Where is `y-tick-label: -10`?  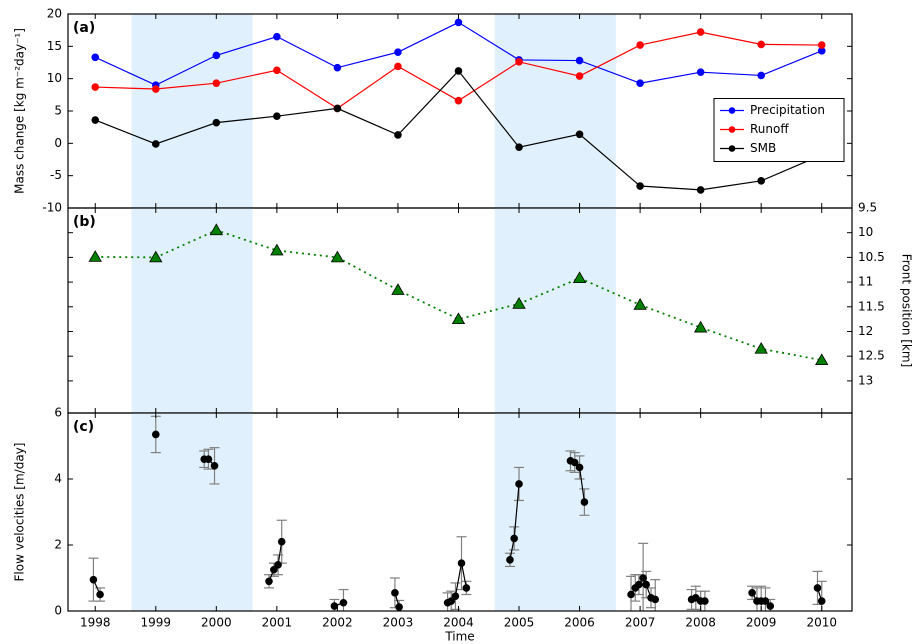 y-tick-label: -10 is located at coordinates (52, 208).